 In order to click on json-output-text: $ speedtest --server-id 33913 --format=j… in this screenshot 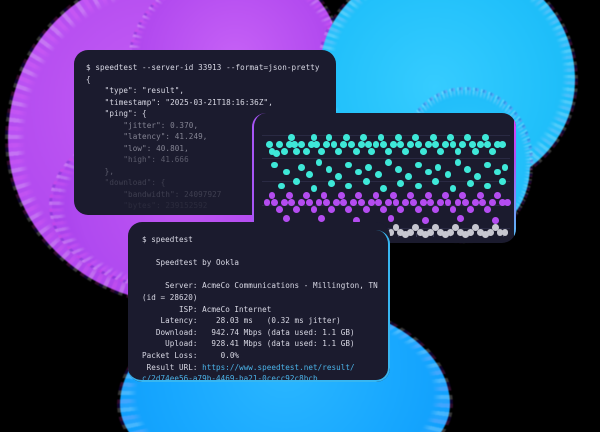, I will do `click(206, 137)`.